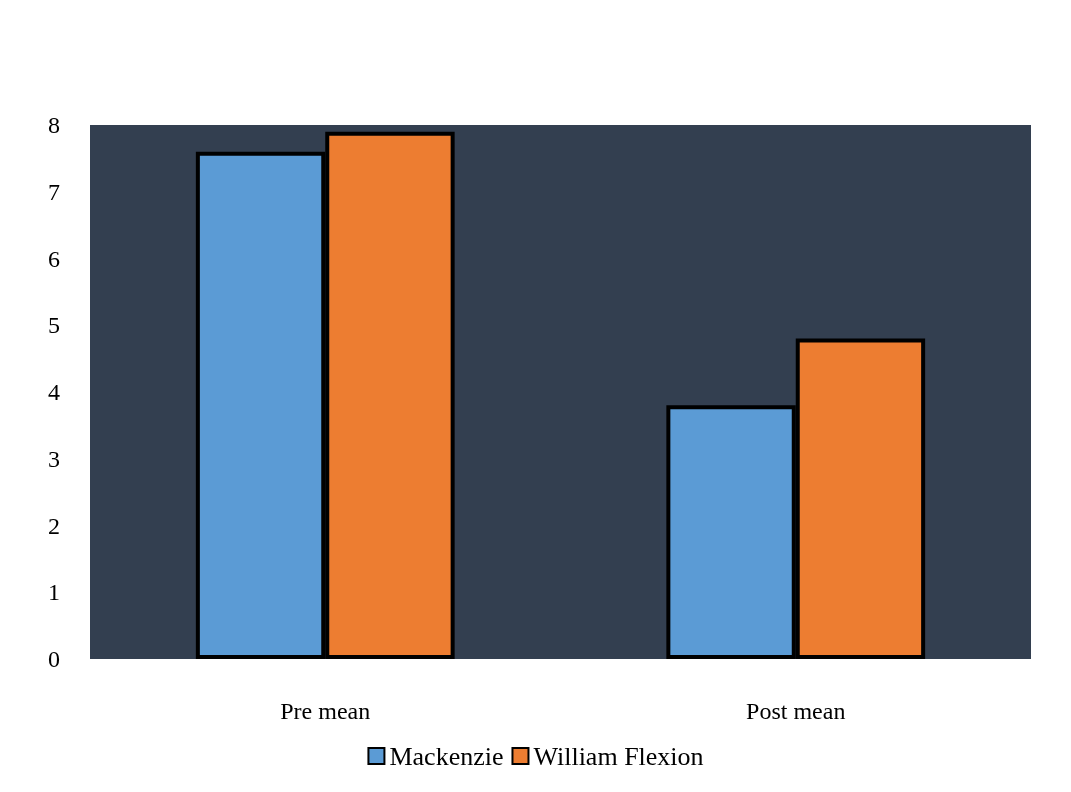 Image resolution: width=1071 pixels, height=792 pixels. What do you see at coordinates (54, 191) in the screenshot?
I see `y-tick-label: 7` at bounding box center [54, 191].